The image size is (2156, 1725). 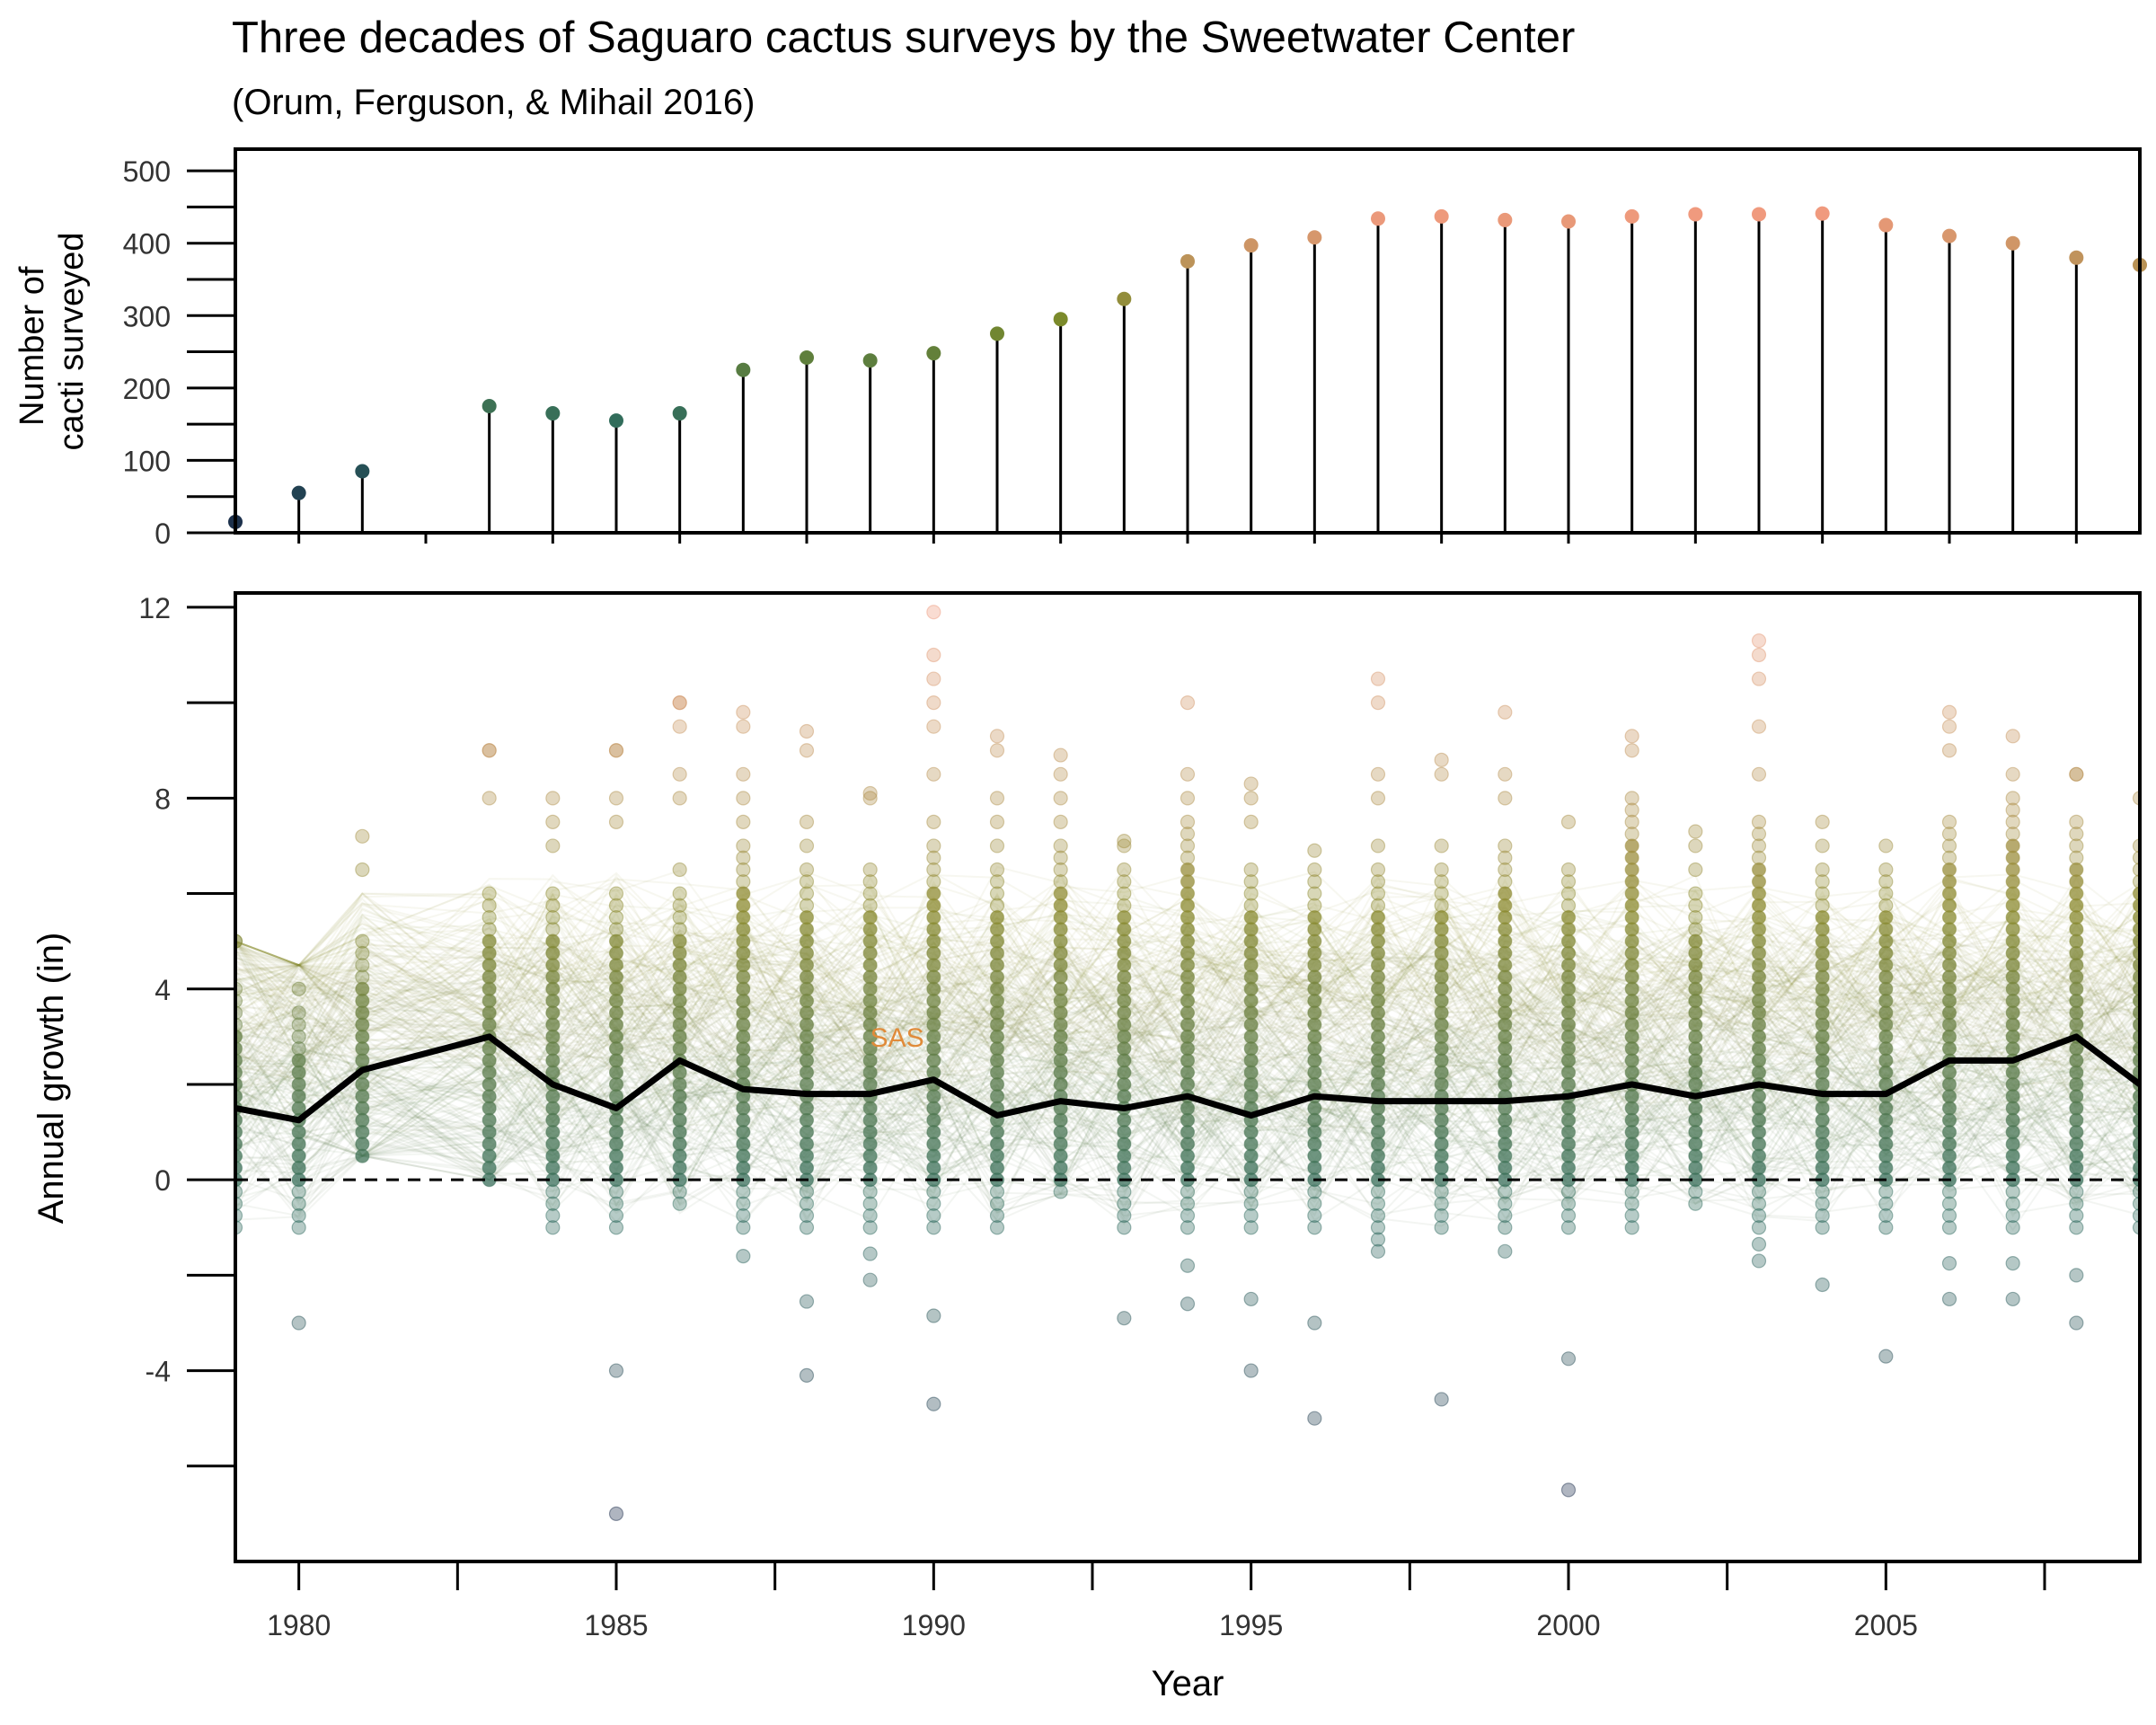 What do you see at coordinates (897, 1038) in the screenshot?
I see `sas-annotation: SAS` at bounding box center [897, 1038].